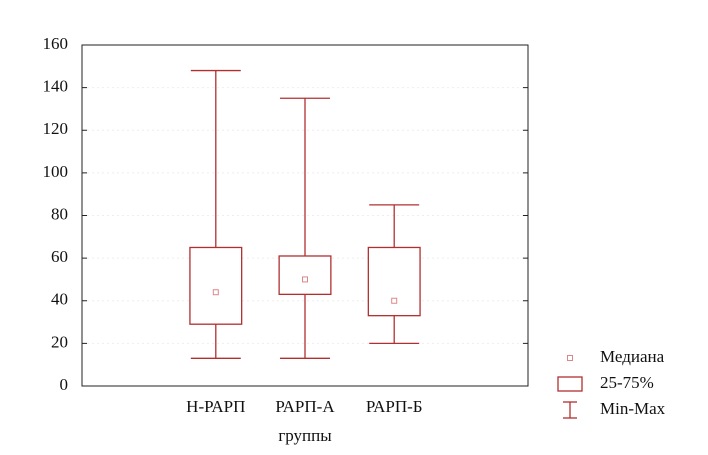 The image size is (708, 455). What do you see at coordinates (56, 43) in the screenshot?
I see `y-tick-label: 160` at bounding box center [56, 43].